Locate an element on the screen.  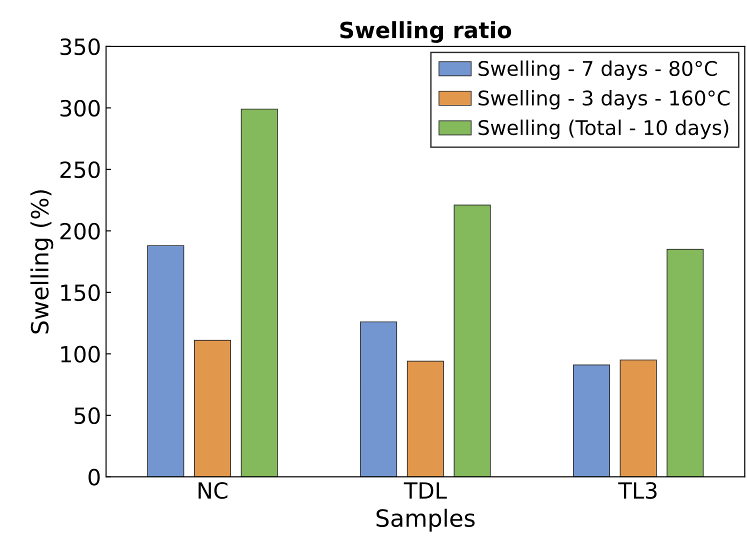
y-tick-label: 250 is located at coordinates (80, 169).